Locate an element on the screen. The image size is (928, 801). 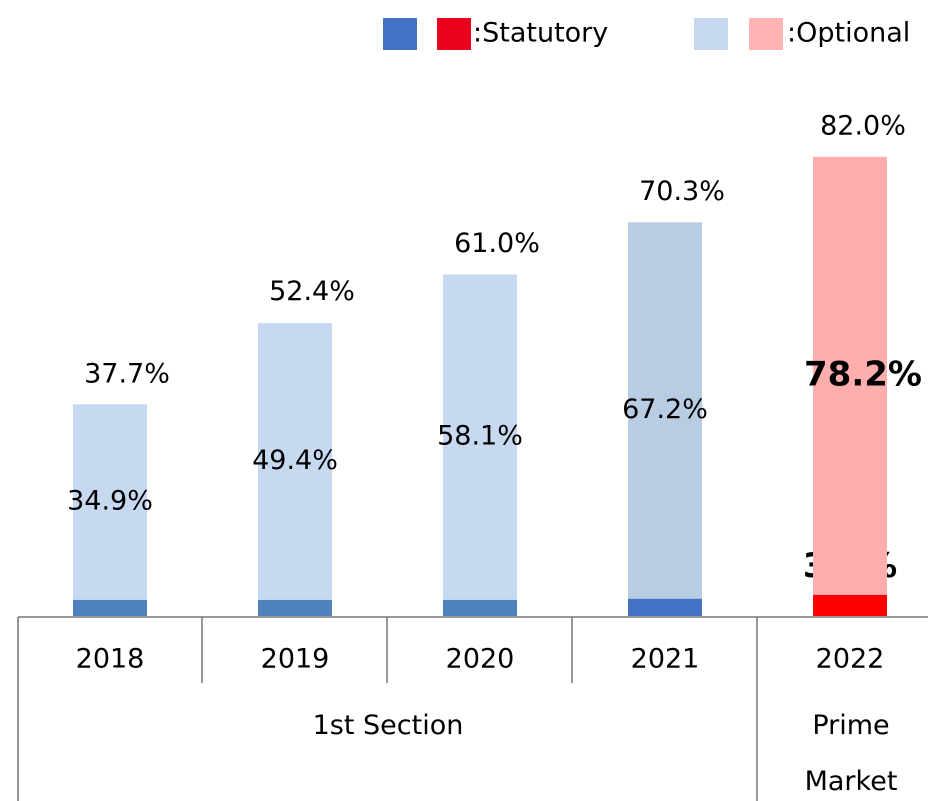
total-label: 61.0% is located at coordinates (497, 243).